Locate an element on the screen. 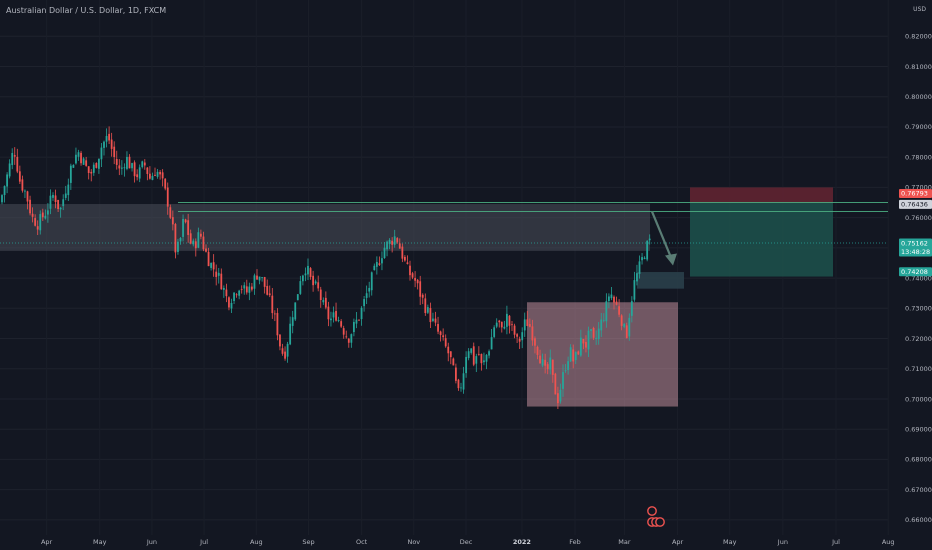 The height and width of the screenshot is (550, 932). x-tick-label: May is located at coordinates (730, 542).